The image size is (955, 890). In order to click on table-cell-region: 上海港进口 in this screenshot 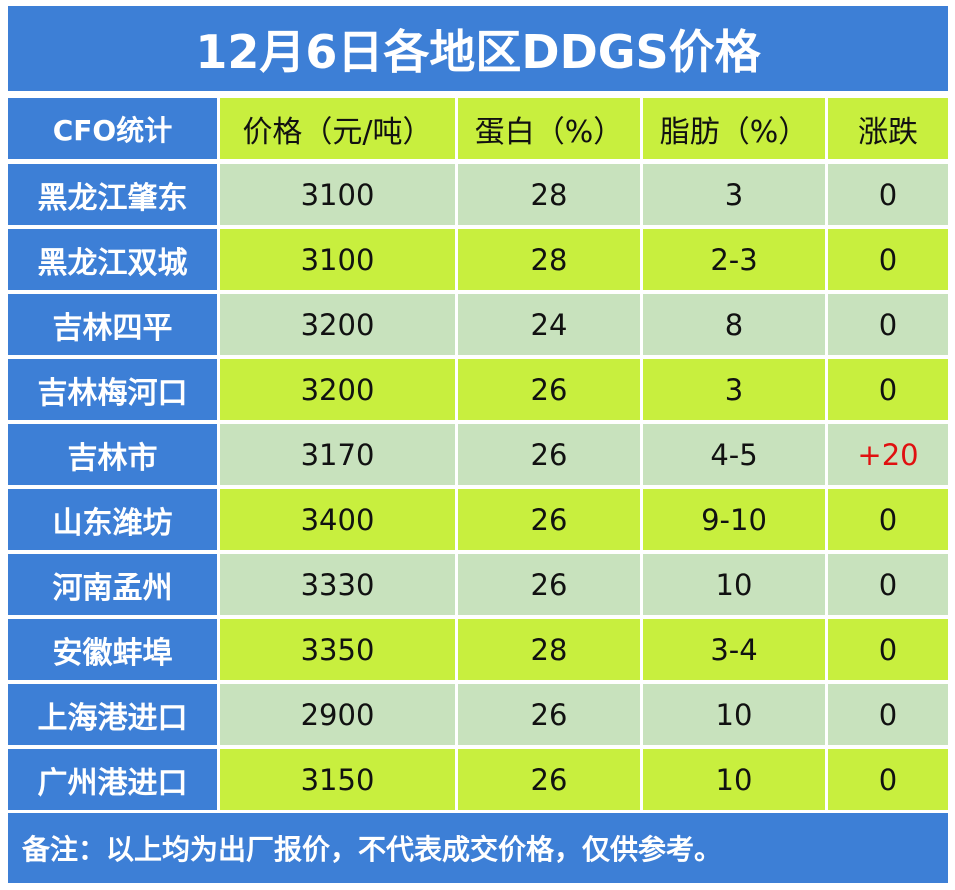, I will do `click(112, 714)`.